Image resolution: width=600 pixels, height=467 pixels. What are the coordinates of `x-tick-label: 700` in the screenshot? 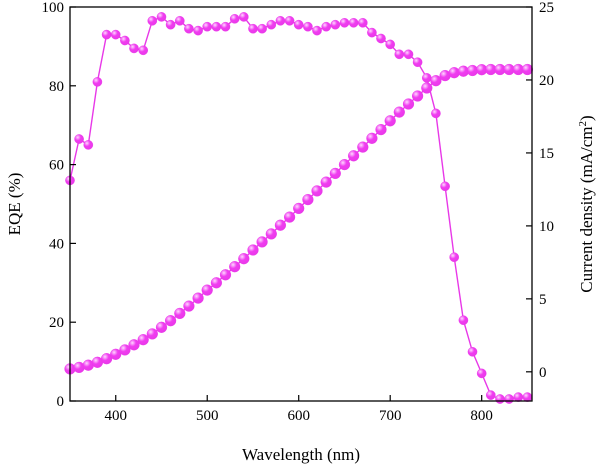 It's located at (390, 416).